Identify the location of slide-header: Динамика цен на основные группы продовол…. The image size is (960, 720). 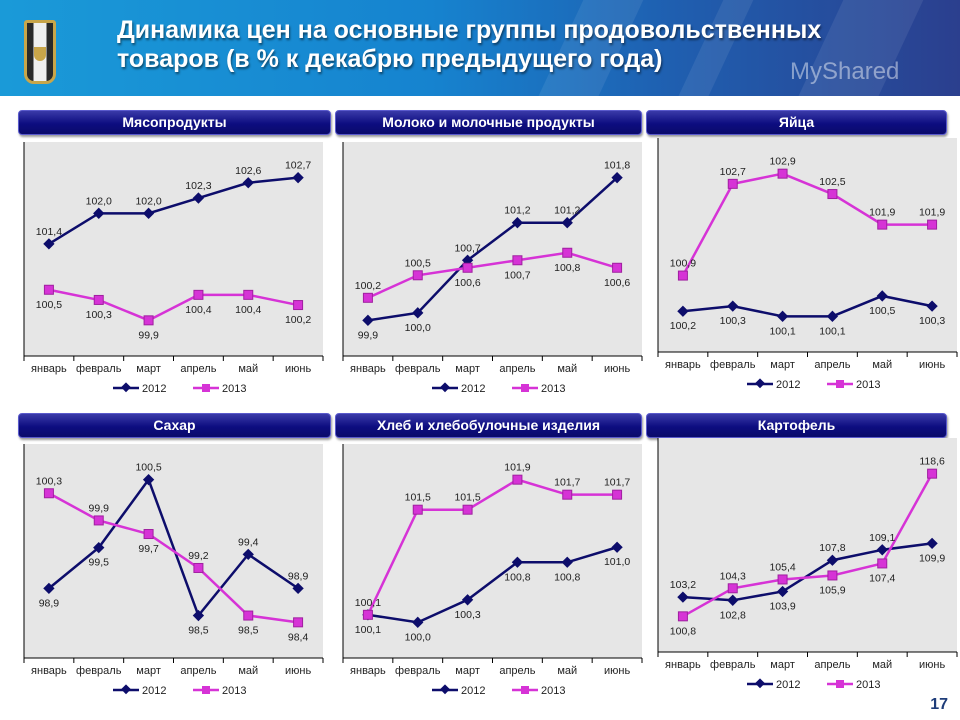
(480, 48).